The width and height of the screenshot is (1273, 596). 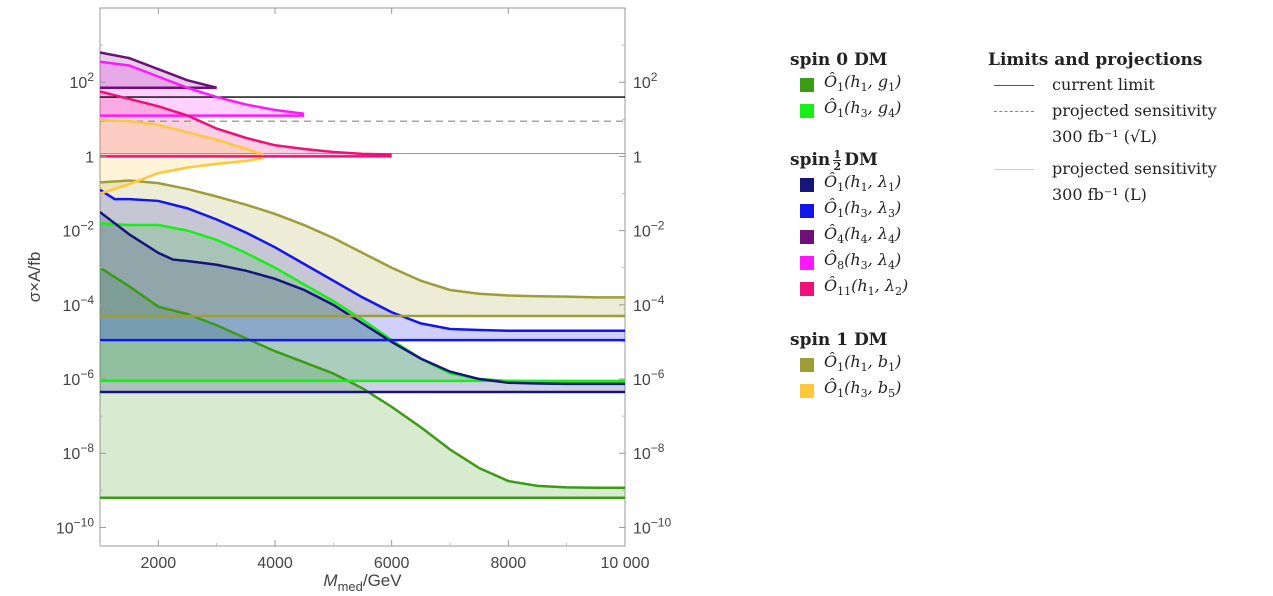 What do you see at coordinates (1134, 181) in the screenshot?
I see `limit-legend-label: projected sensitivity 300 fb⁻¹ (L)` at bounding box center [1134, 181].